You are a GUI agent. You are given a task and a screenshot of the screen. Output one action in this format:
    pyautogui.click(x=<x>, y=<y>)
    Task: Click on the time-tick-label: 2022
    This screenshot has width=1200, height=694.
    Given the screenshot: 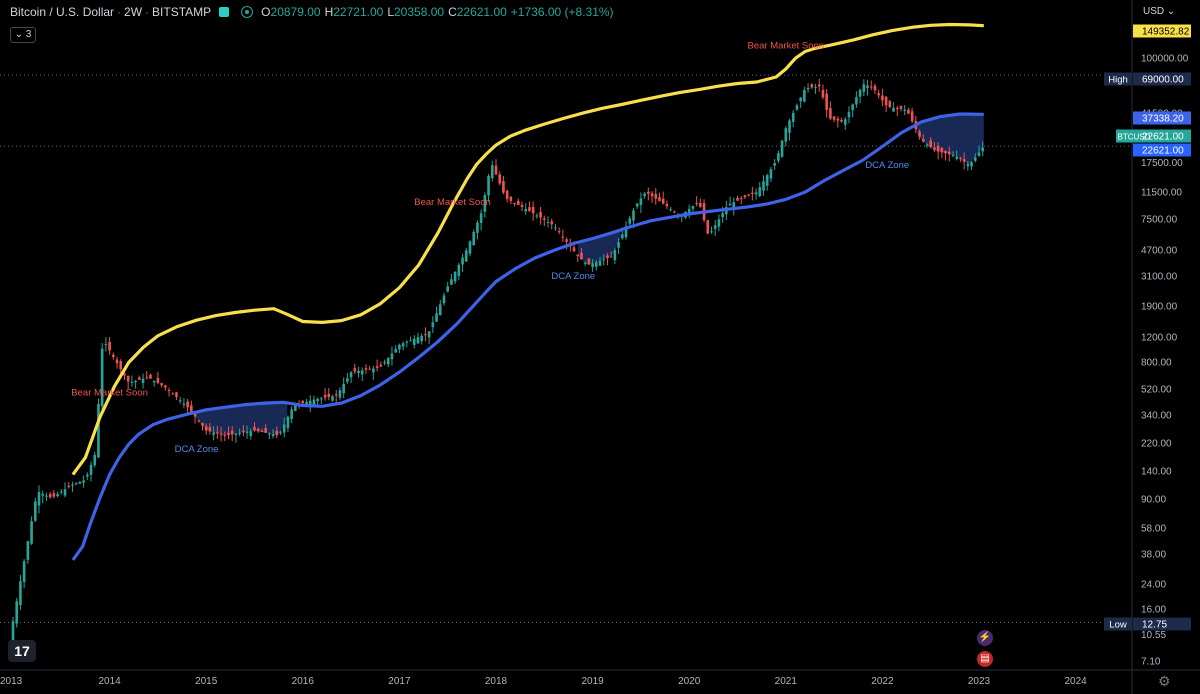 What is the action you would take?
    pyautogui.click(x=882, y=681)
    